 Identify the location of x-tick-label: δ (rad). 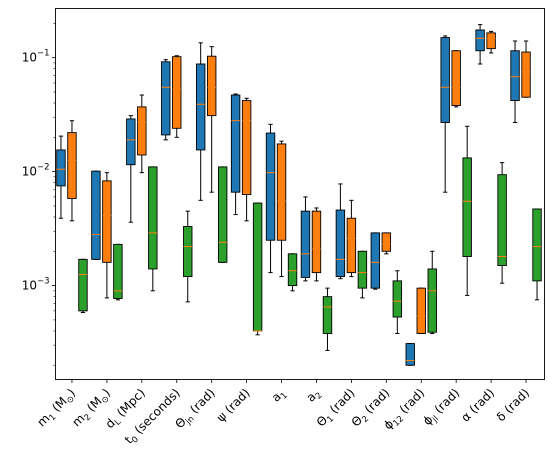
(513, 405).